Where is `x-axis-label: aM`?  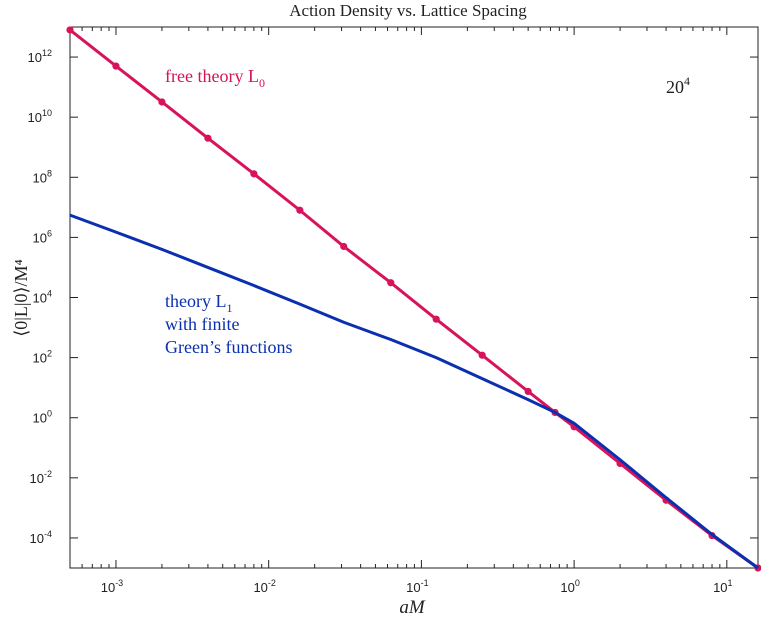
x-axis-label: aM is located at coordinates (412, 607).